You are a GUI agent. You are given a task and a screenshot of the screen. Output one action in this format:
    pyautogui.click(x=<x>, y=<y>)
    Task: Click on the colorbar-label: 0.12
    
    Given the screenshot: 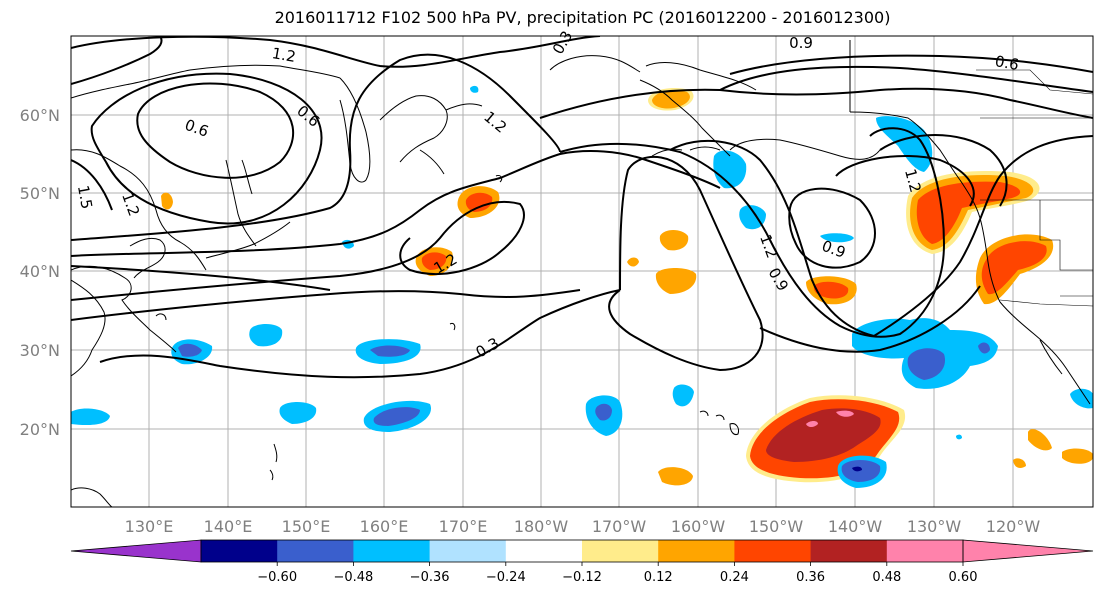 What is the action you would take?
    pyautogui.click(x=658, y=577)
    